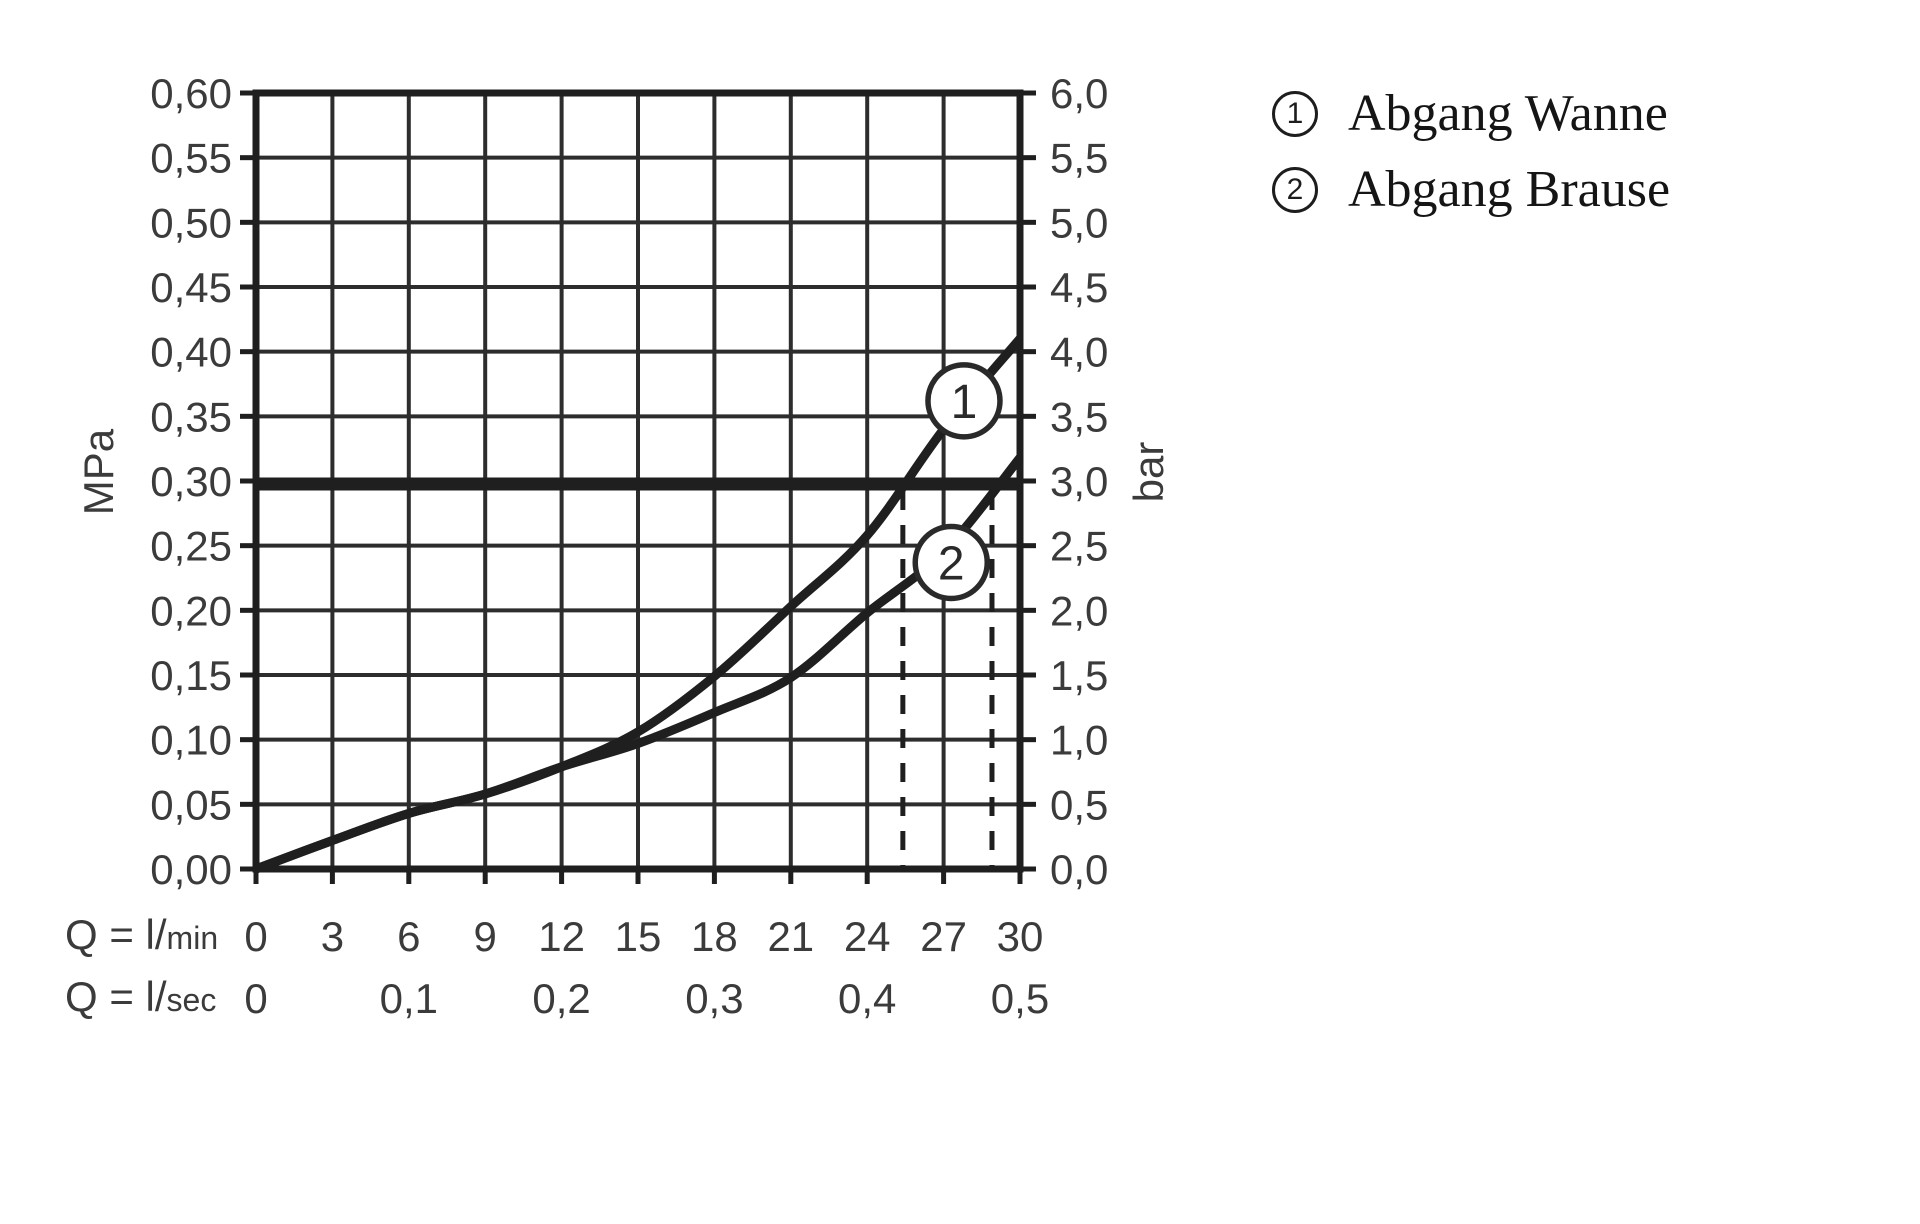  I want to click on y-right-tick-label: 0,5, so click(1079, 804).